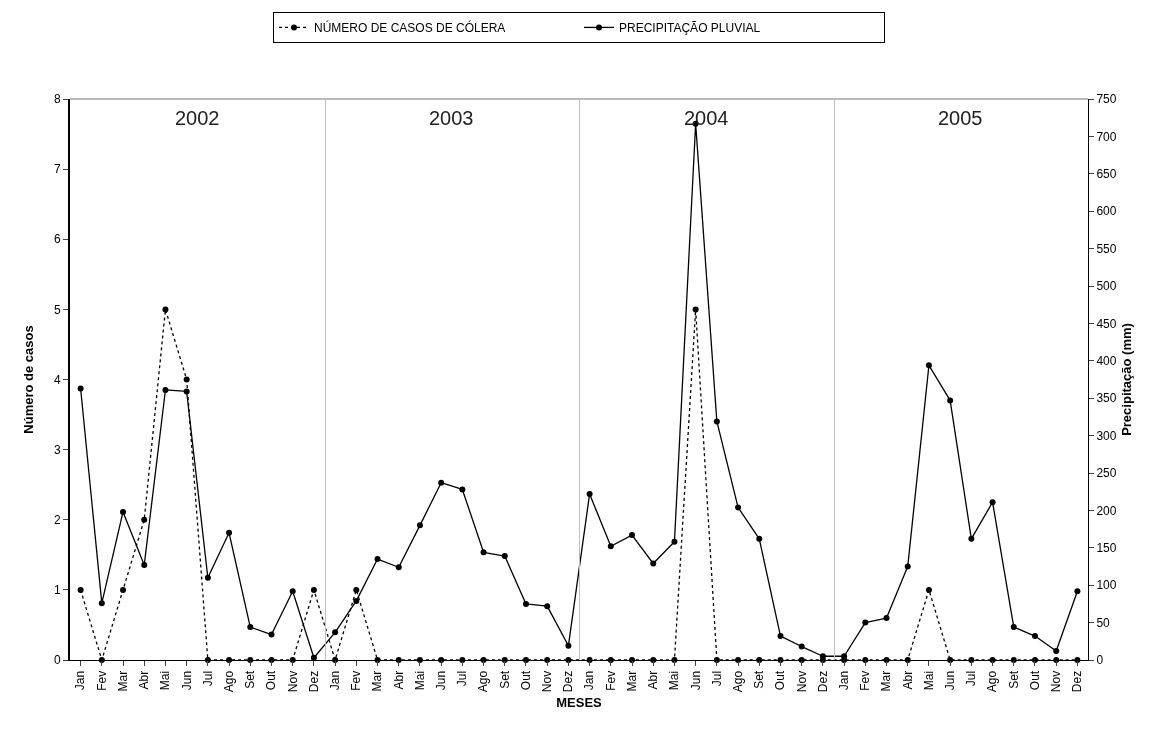 The width and height of the screenshot is (1163, 746). I want to click on y2-tick-label: 650, so click(1106, 174).